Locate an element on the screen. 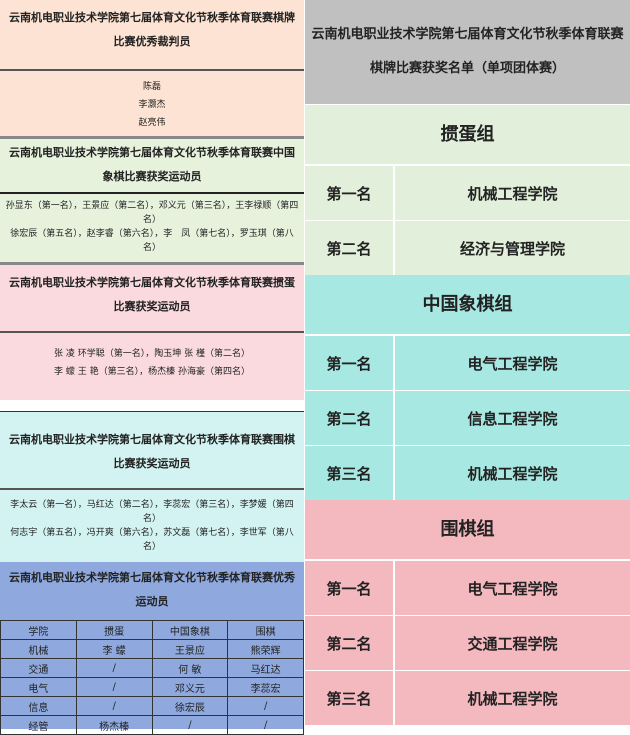 The height and width of the screenshot is (735, 630). table-row: 机械李 蠓王景应 熊荣辉 is located at coordinates (152, 649).